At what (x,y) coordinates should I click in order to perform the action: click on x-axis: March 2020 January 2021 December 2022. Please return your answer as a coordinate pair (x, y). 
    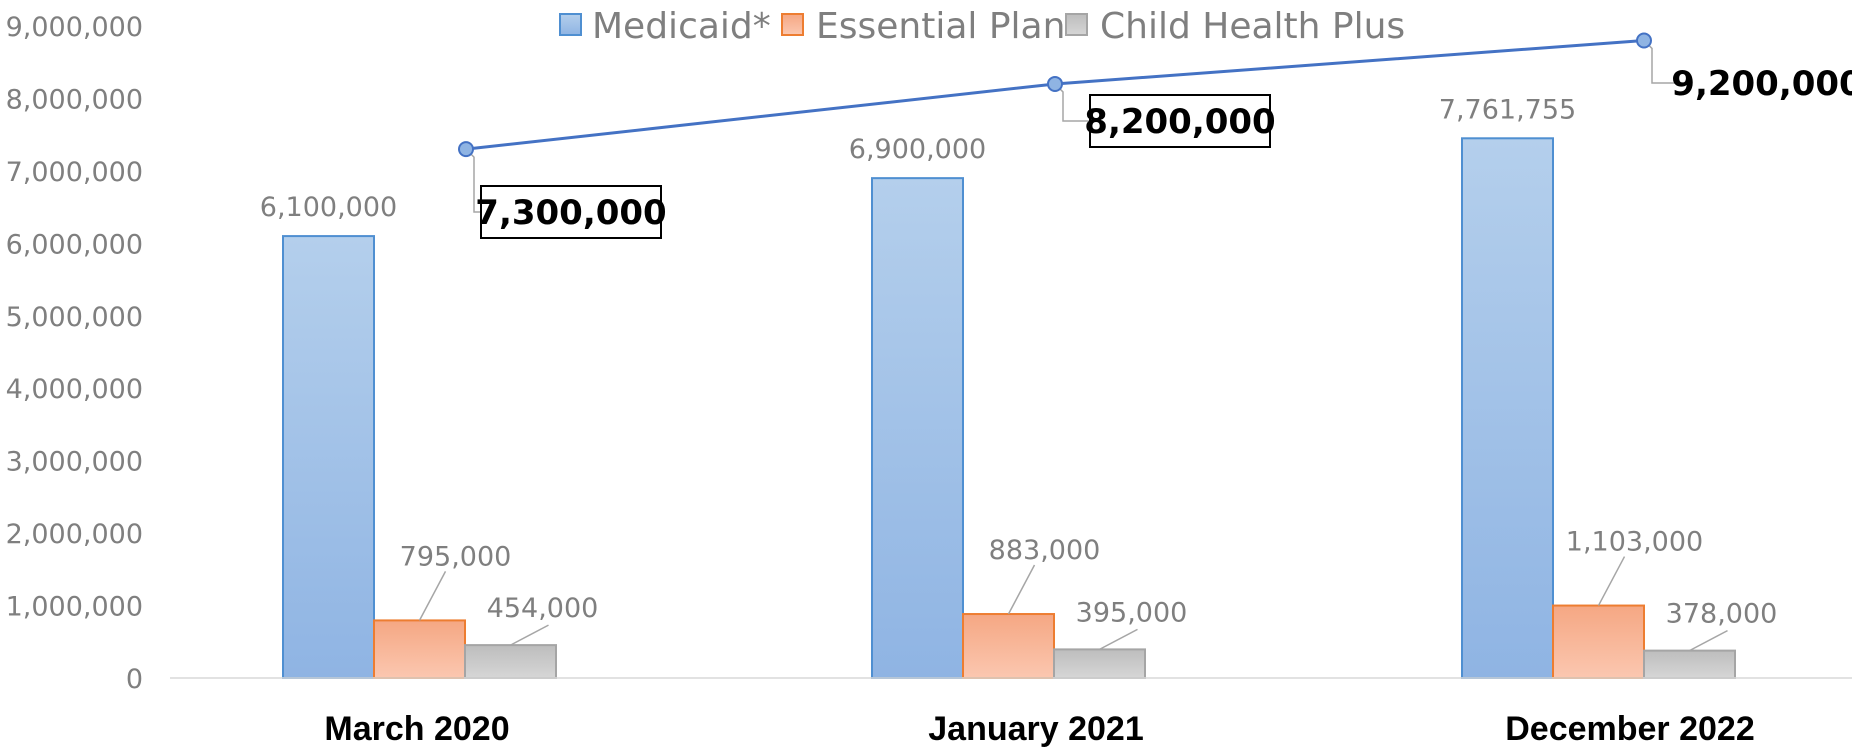
    Looking at the image, I should click on (1011, 712).